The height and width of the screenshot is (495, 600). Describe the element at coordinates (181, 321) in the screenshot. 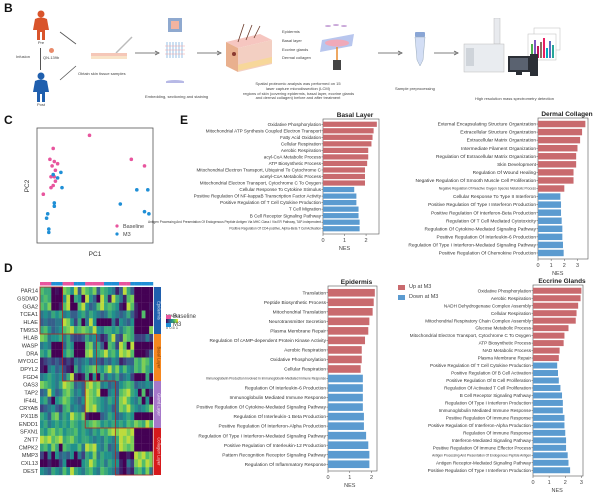

I see `heatmap-group-legend: Baseline M3` at that location.